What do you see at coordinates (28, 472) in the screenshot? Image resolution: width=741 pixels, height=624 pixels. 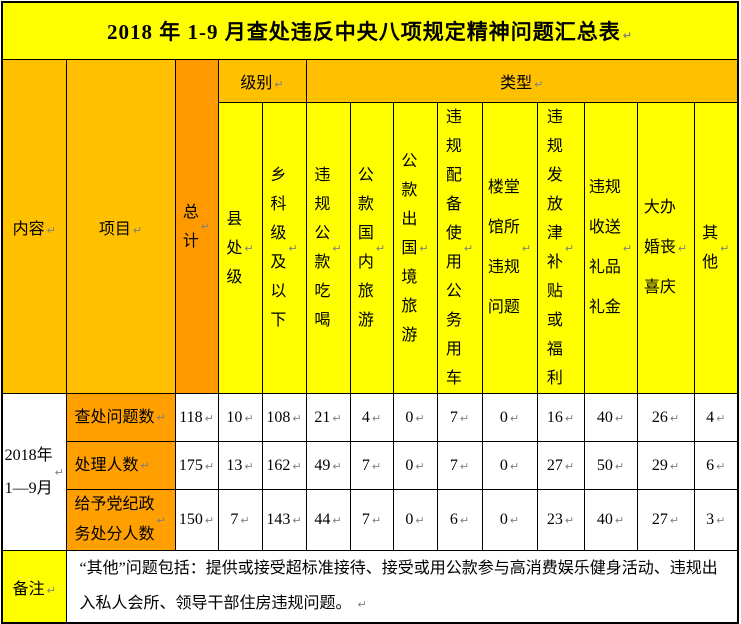 I see `period-label: 2018年 1—9月` at bounding box center [28, 472].